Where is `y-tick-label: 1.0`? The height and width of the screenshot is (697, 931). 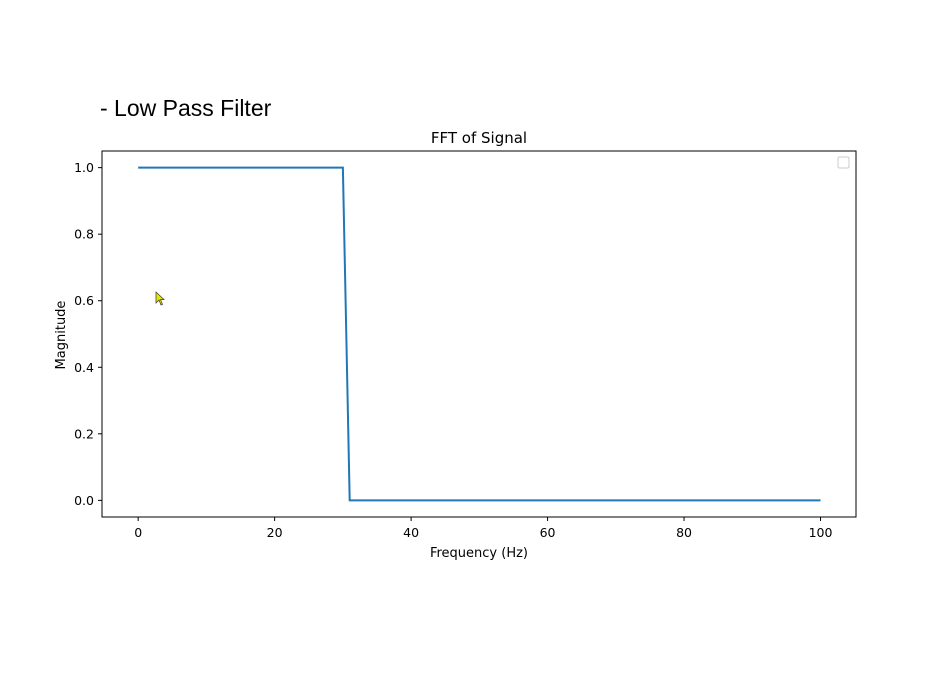 y-tick-label: 1.0 is located at coordinates (84, 167).